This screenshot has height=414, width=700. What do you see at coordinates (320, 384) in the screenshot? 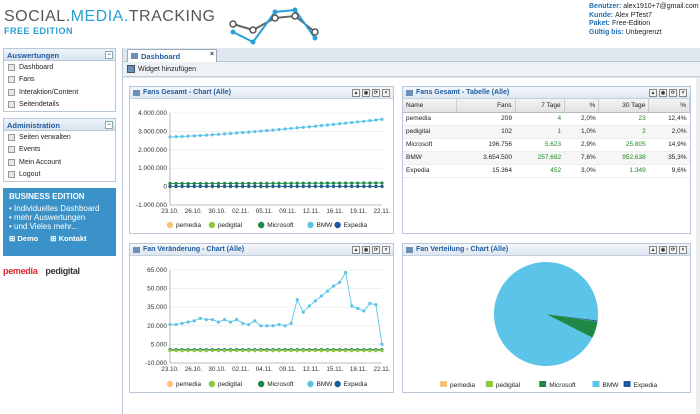
I see `legend-item-bmw: BMW` at bounding box center [320, 384].